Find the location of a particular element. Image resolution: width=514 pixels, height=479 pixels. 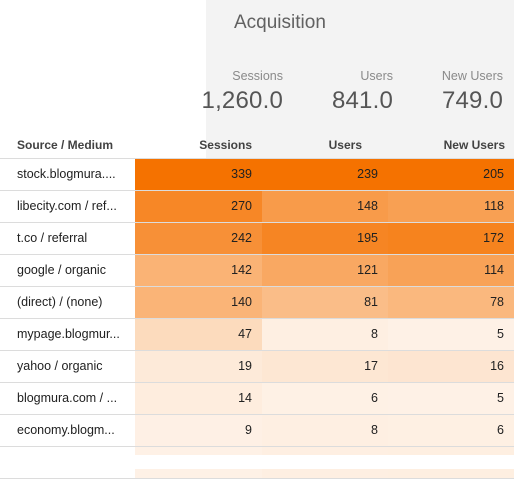

row-sessions: 339 is located at coordinates (198, 174).